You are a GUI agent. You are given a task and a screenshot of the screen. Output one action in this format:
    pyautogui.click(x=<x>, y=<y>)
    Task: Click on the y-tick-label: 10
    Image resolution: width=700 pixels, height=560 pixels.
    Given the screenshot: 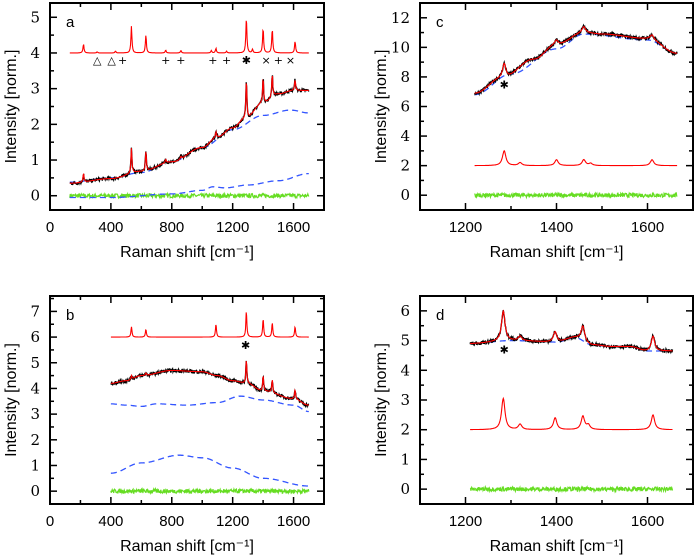 What is the action you would take?
    pyautogui.click(x=400, y=47)
    